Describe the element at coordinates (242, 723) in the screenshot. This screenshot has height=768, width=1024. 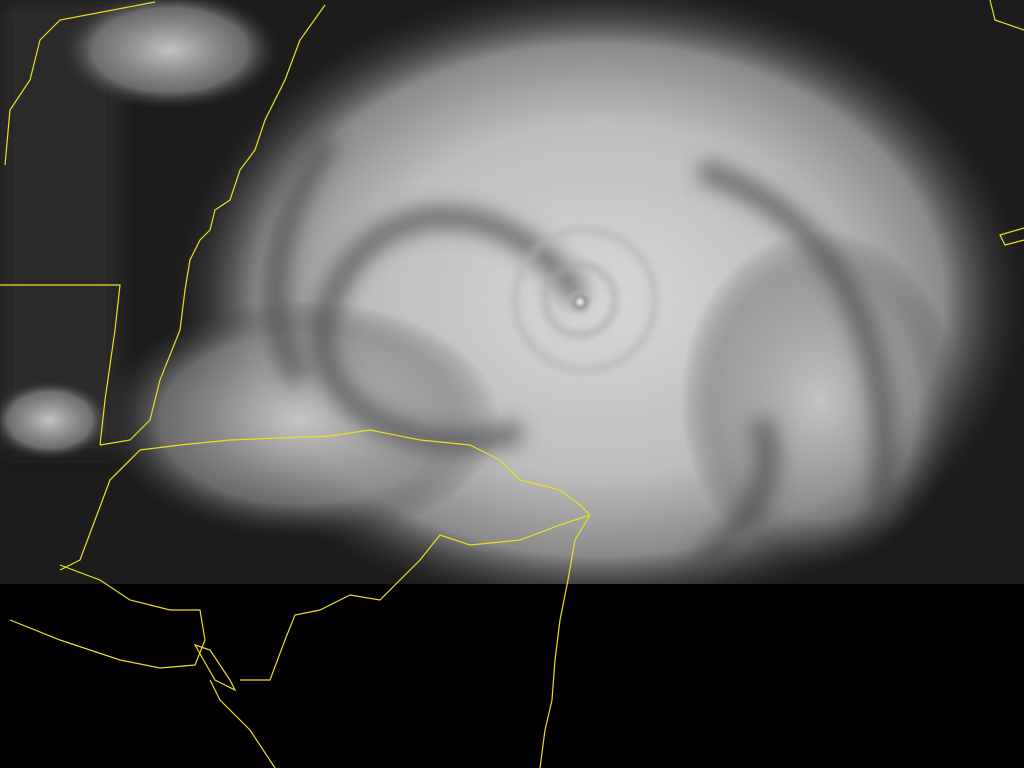
I see `coastline-nicaragua-pacific` at that location.